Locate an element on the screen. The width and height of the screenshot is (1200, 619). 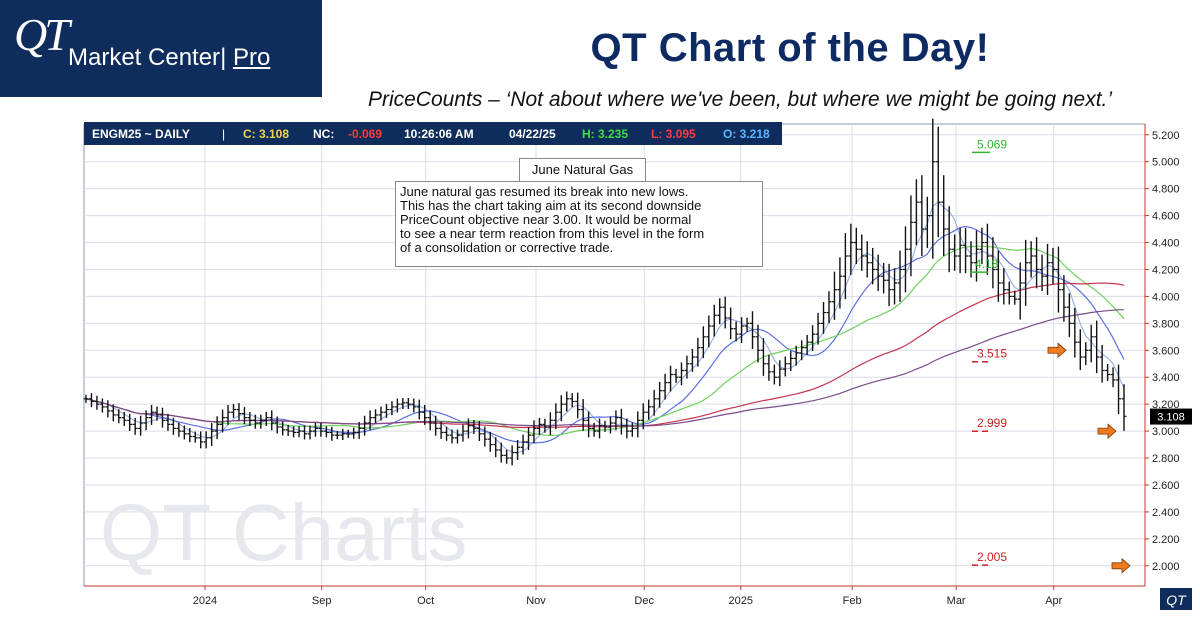
watermark: QT Charts is located at coordinates (284, 532).